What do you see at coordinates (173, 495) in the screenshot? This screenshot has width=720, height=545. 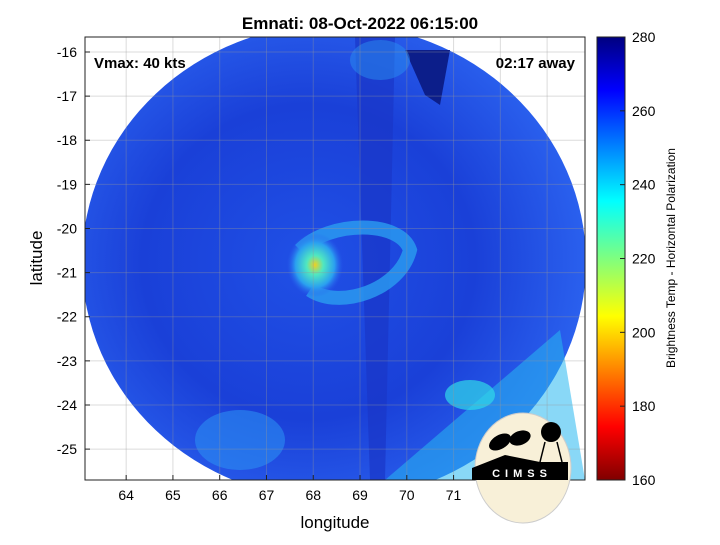 I see `x-tick-label: 65` at bounding box center [173, 495].